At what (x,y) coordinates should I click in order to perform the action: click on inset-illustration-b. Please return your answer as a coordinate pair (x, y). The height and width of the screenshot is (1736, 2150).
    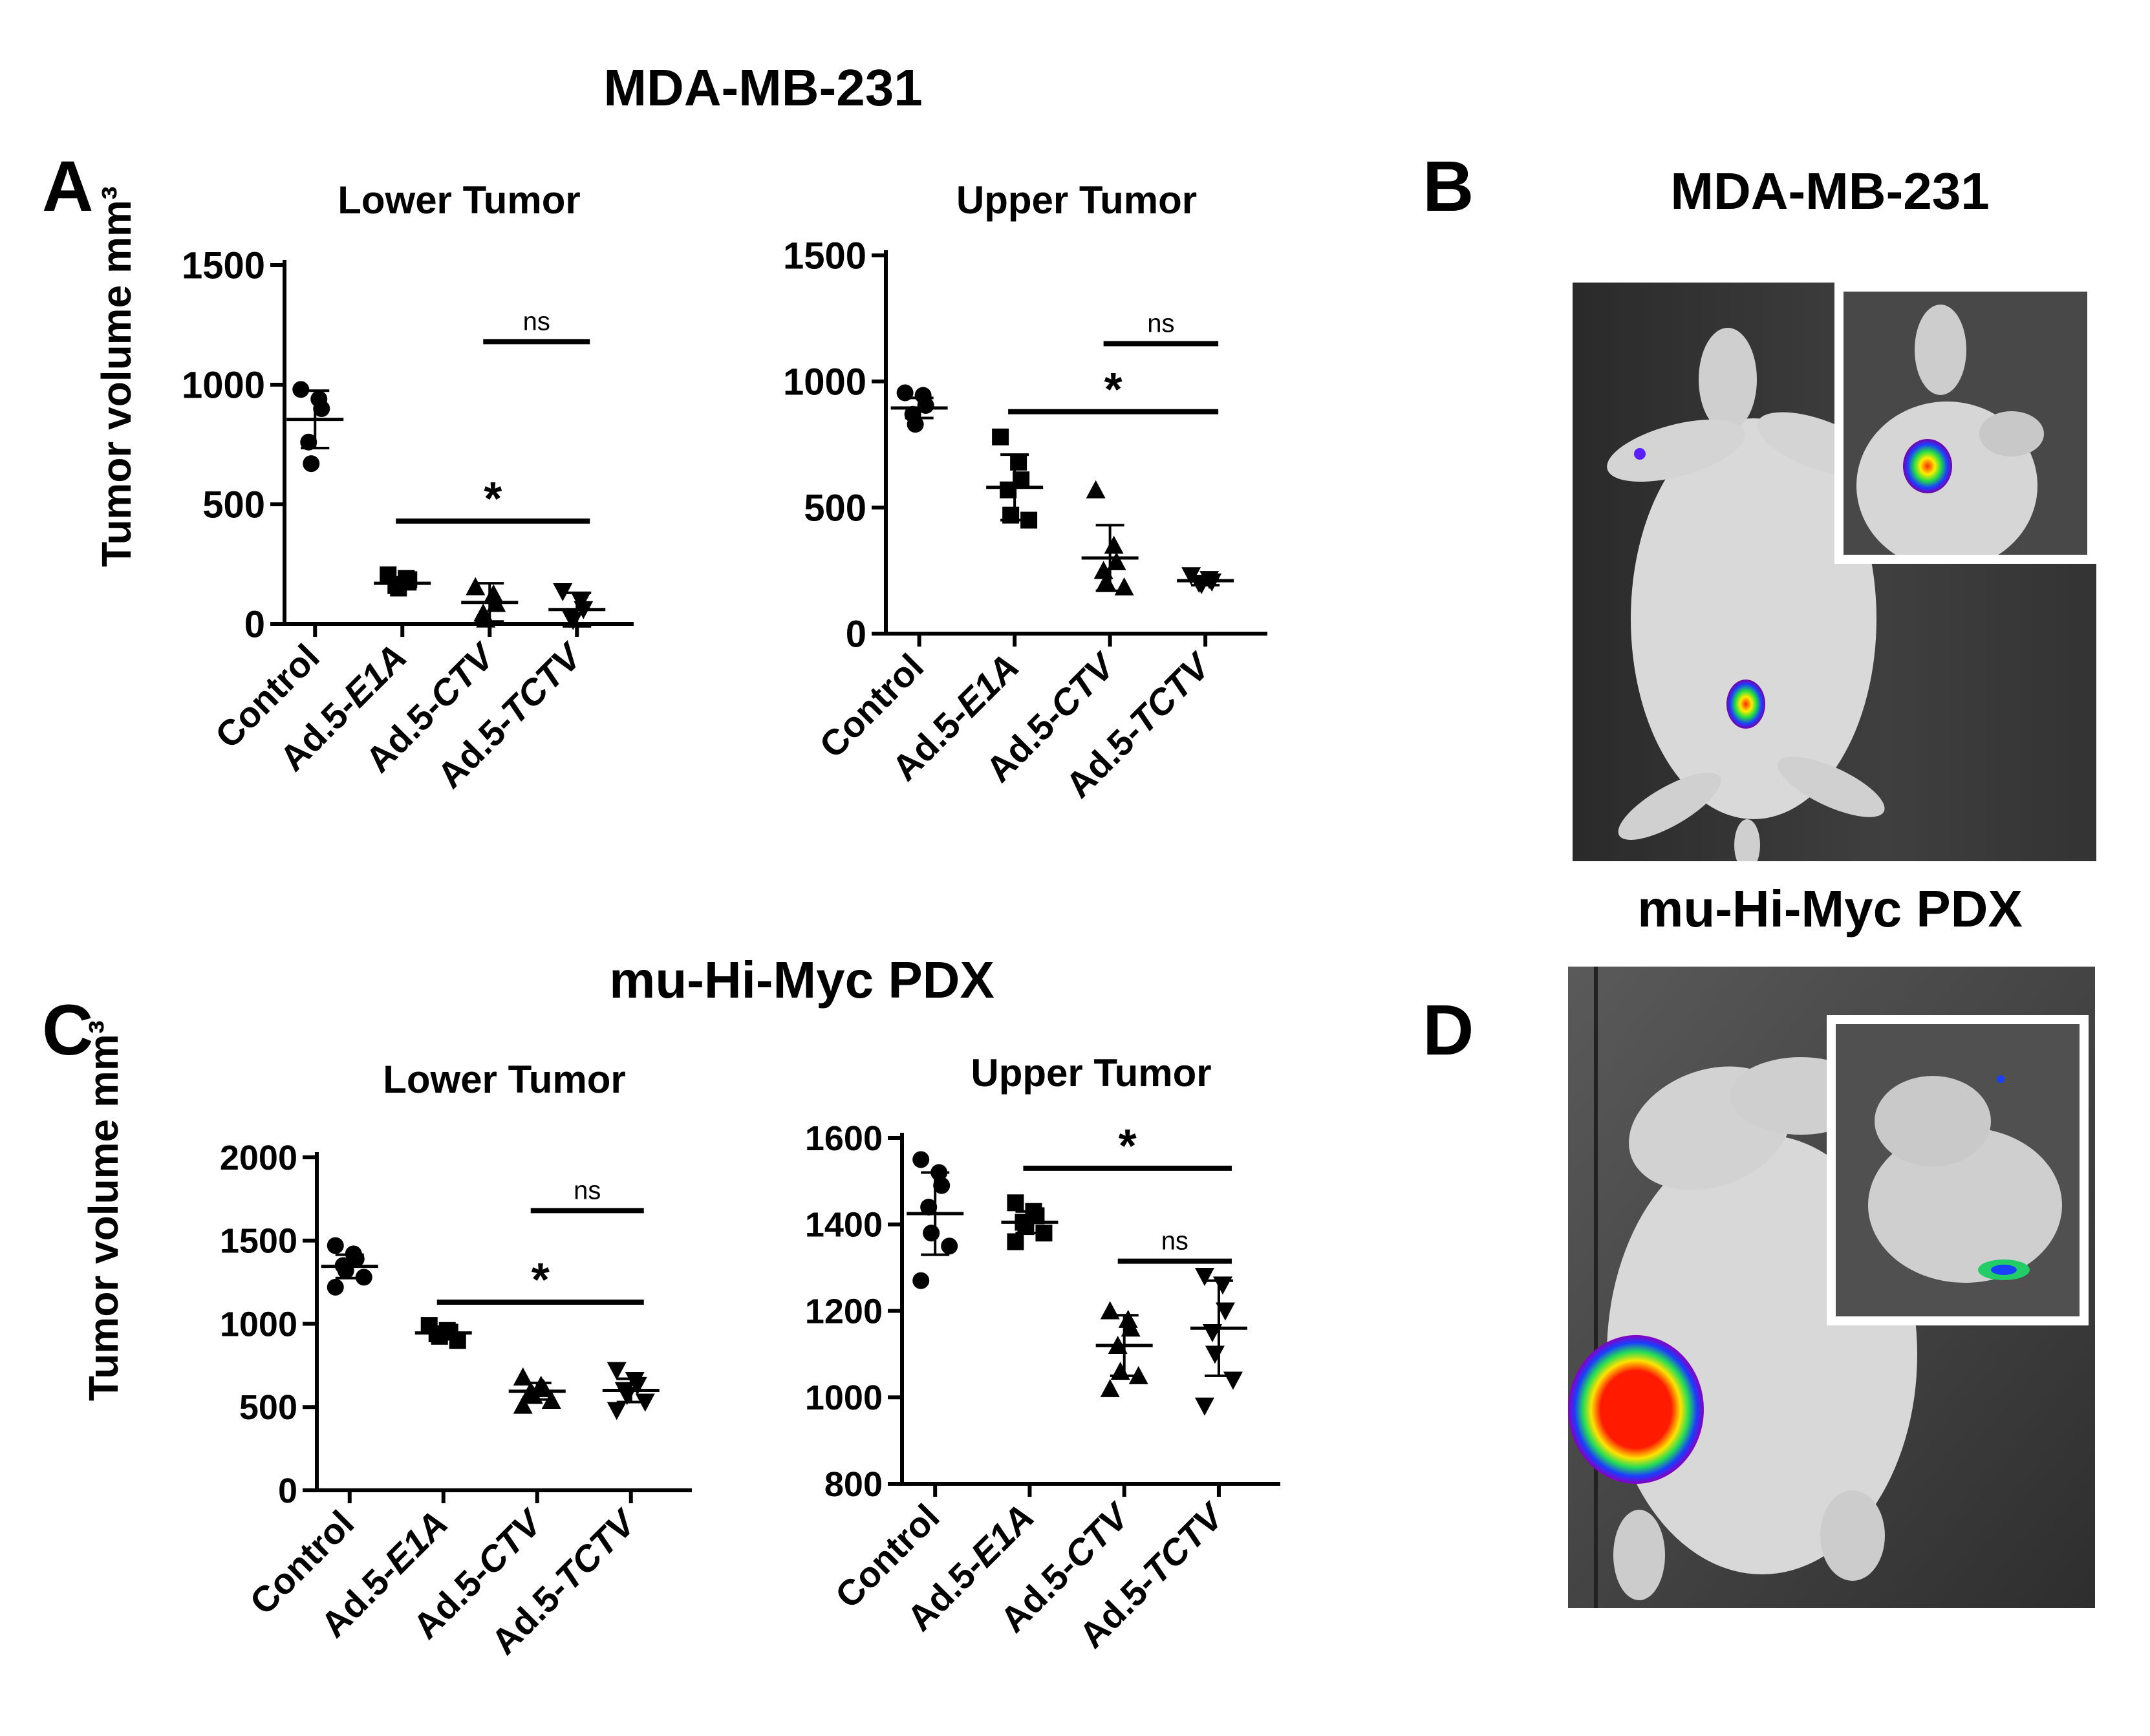
    Looking at the image, I should click on (1966, 423).